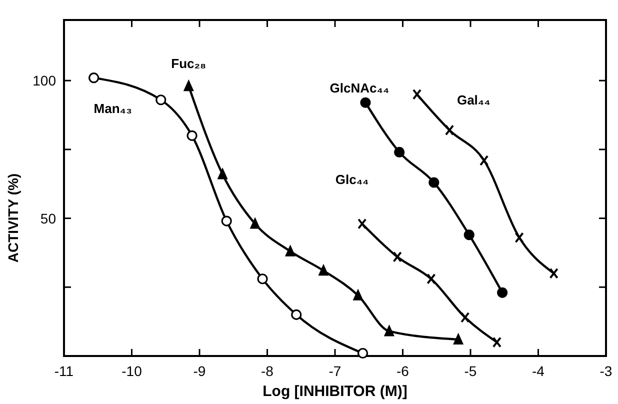  I want to click on series-label: Fuc₂₈, so click(188, 64).